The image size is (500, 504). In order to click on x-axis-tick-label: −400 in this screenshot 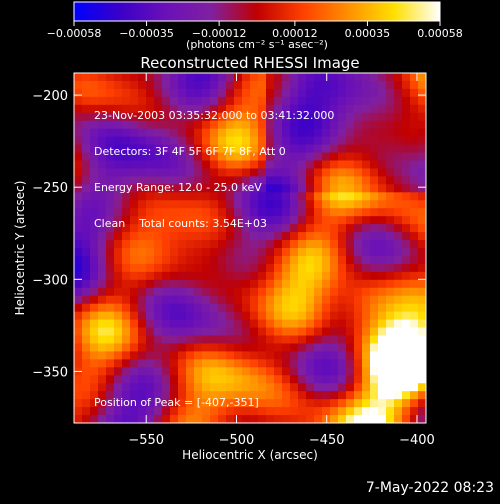, I will do `click(417, 440)`.